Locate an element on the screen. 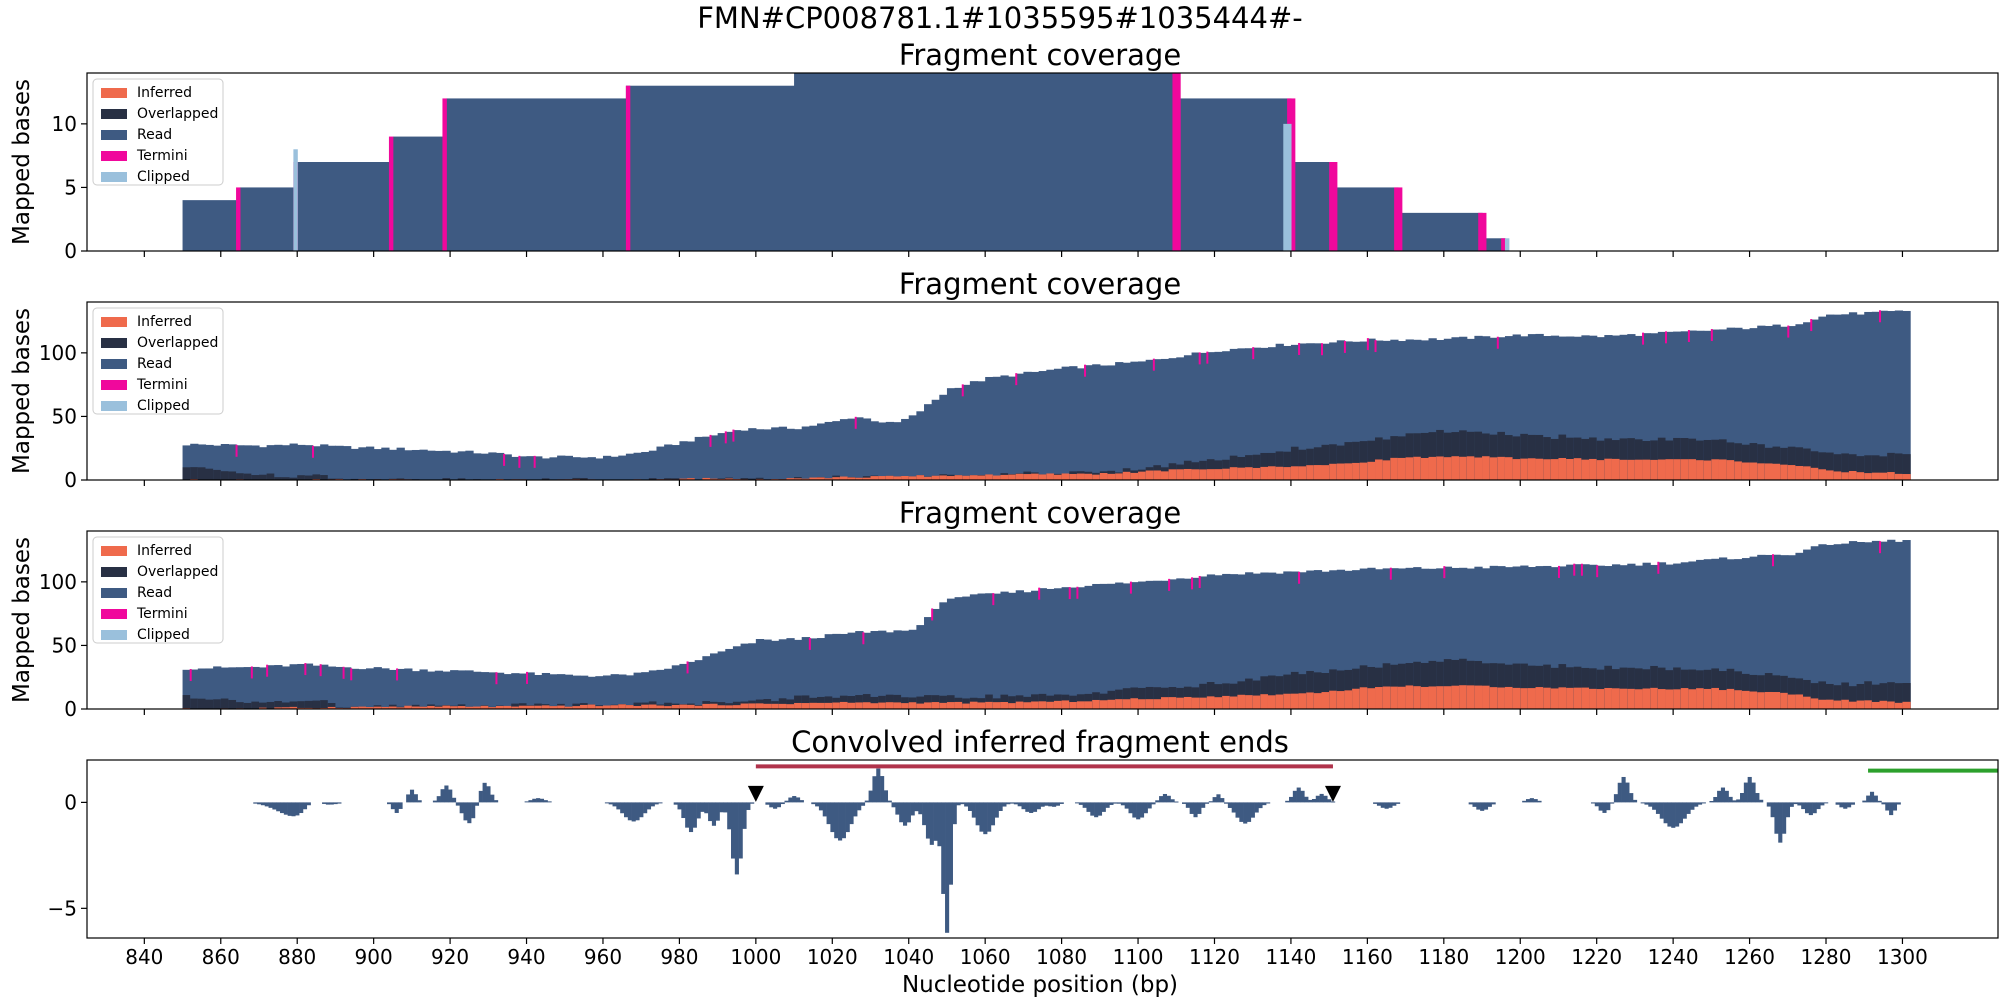  clipped-bar is located at coordinates (295, 200).